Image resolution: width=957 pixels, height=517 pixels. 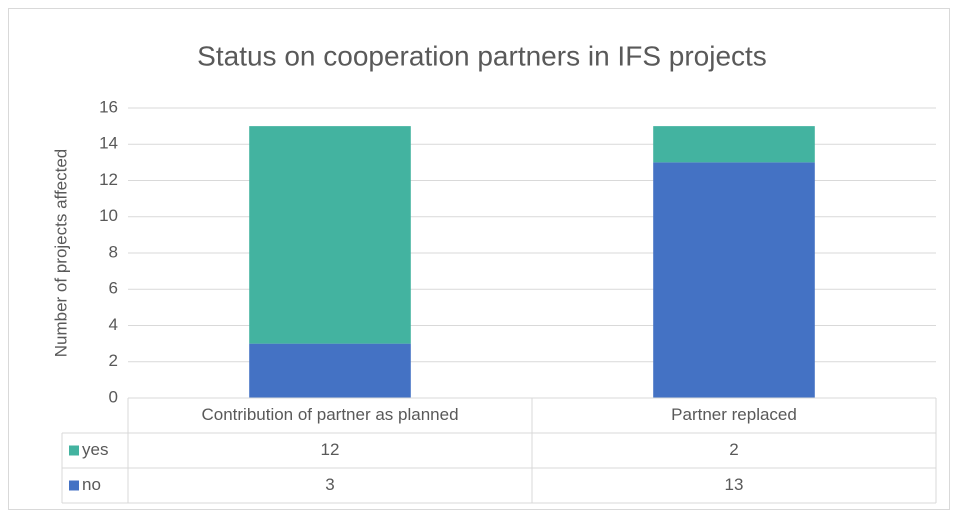 What do you see at coordinates (91, 484) in the screenshot?
I see `legend-label: no` at bounding box center [91, 484].